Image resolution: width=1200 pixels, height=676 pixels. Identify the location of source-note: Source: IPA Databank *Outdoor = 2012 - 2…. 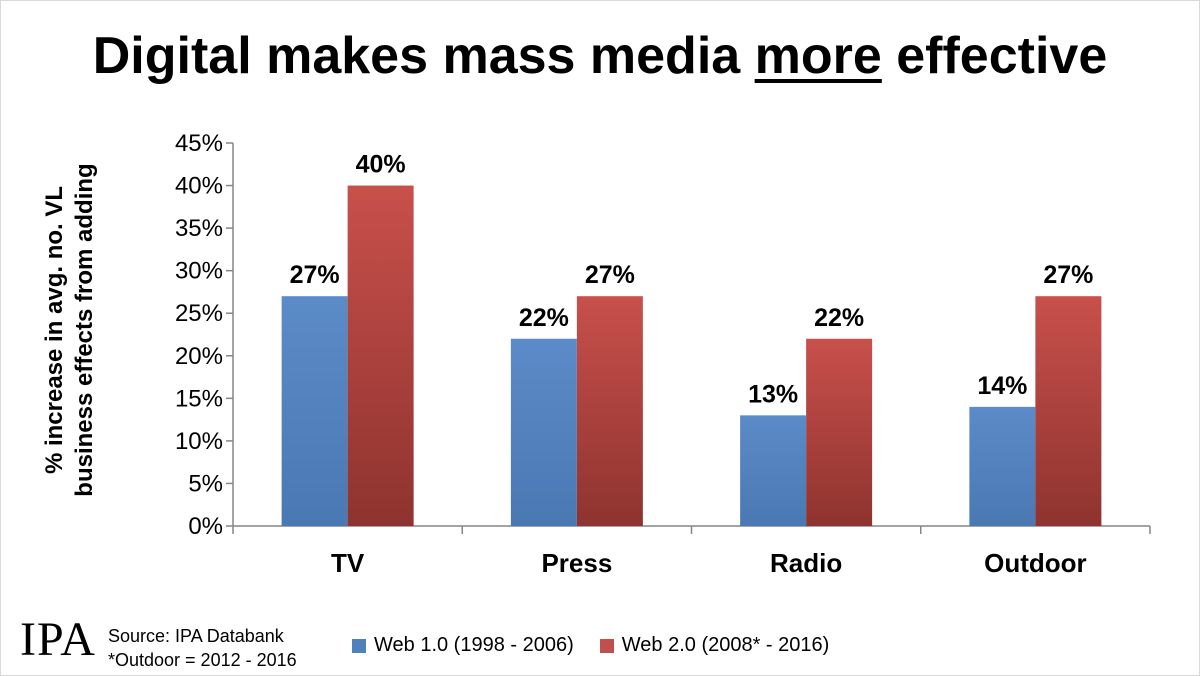
(202, 648).